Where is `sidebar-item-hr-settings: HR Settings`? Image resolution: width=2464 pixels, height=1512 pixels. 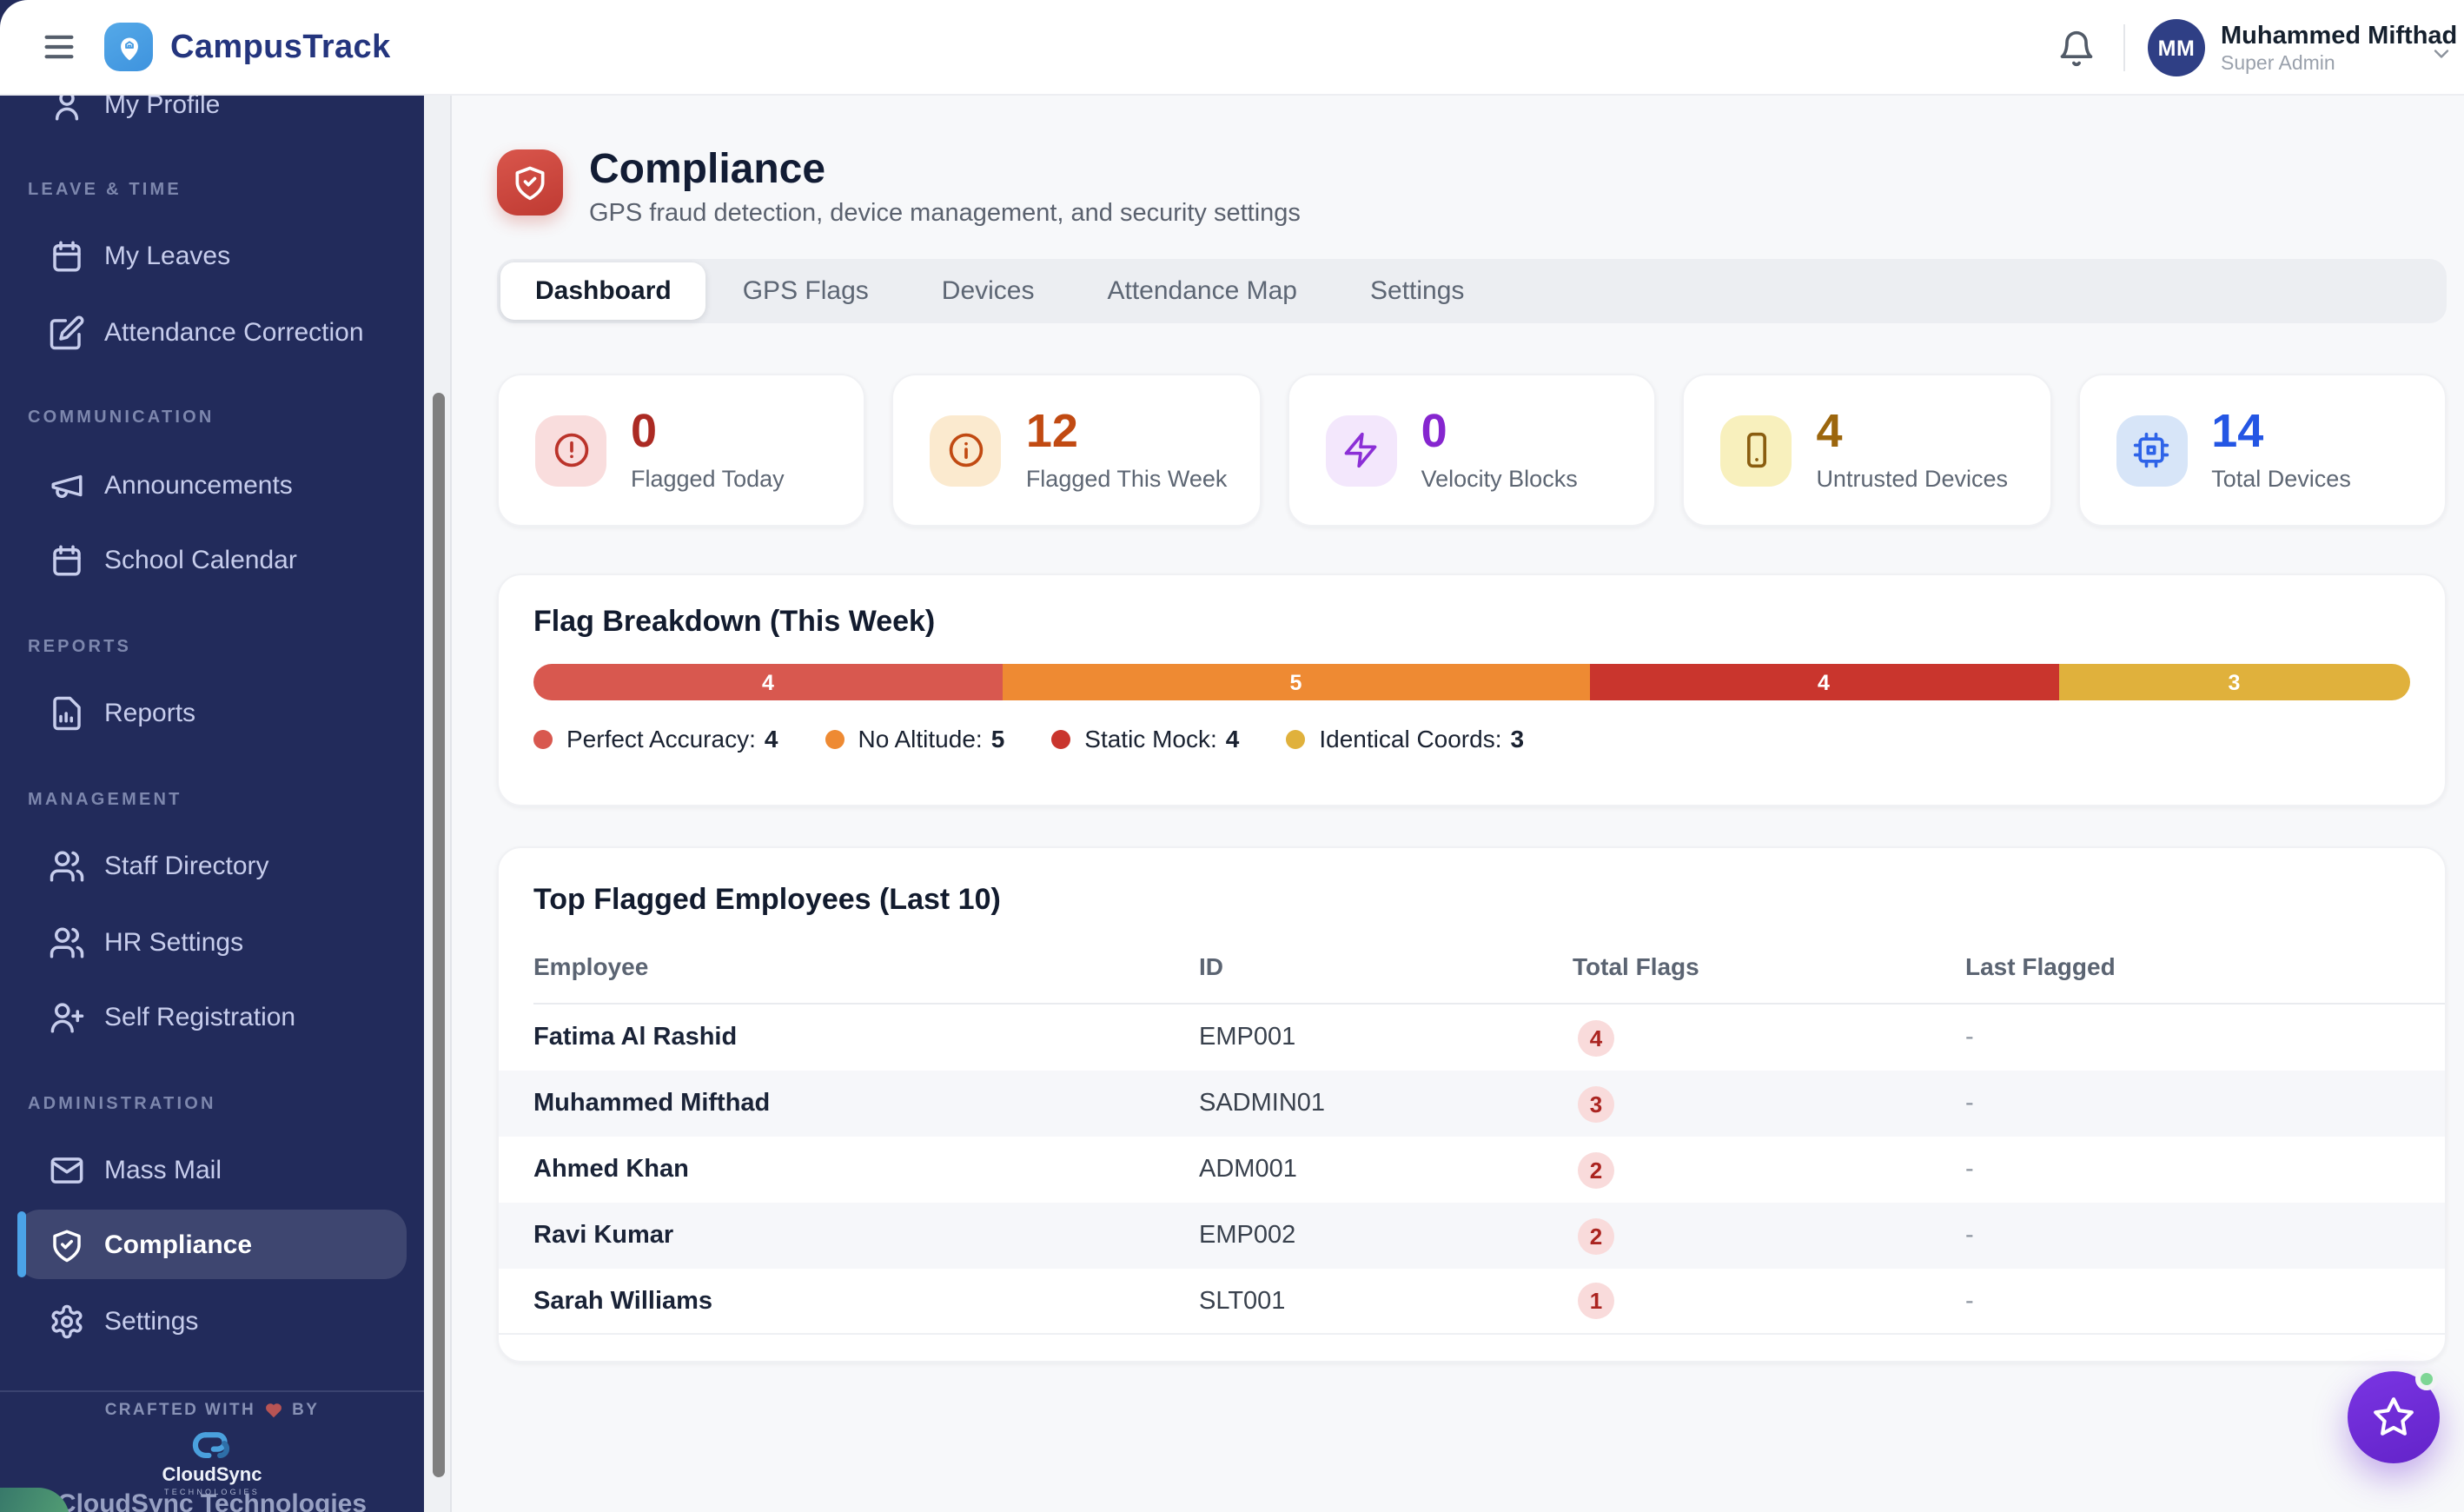 sidebar-item-hr-settings: HR Settings is located at coordinates (212, 942).